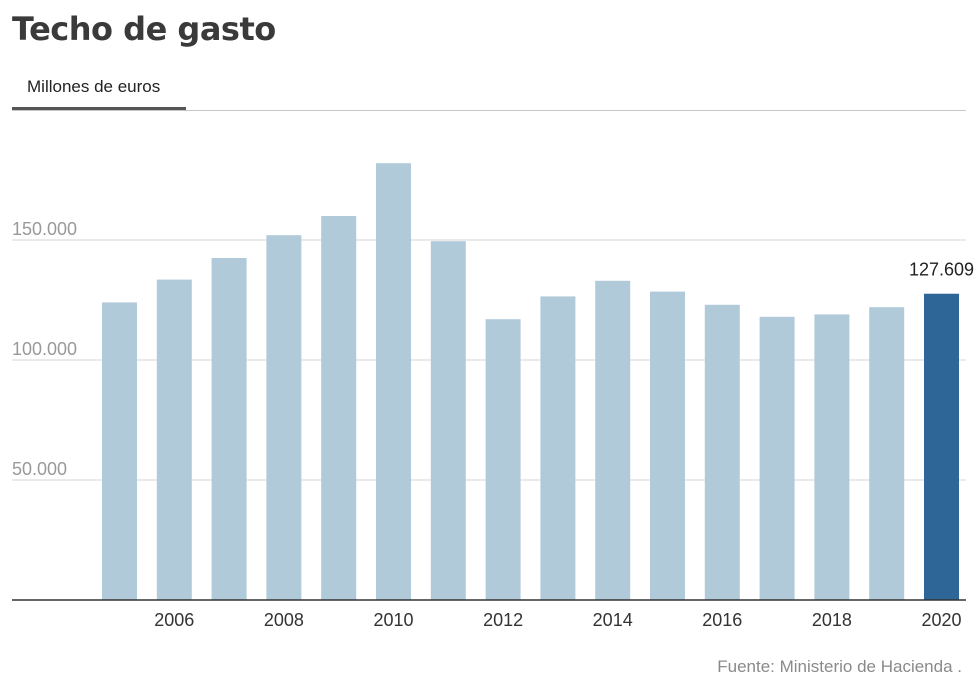 Image resolution: width=980 pixels, height=695 pixels. What do you see at coordinates (393, 381) in the screenshot?
I see `bar-2010` at bounding box center [393, 381].